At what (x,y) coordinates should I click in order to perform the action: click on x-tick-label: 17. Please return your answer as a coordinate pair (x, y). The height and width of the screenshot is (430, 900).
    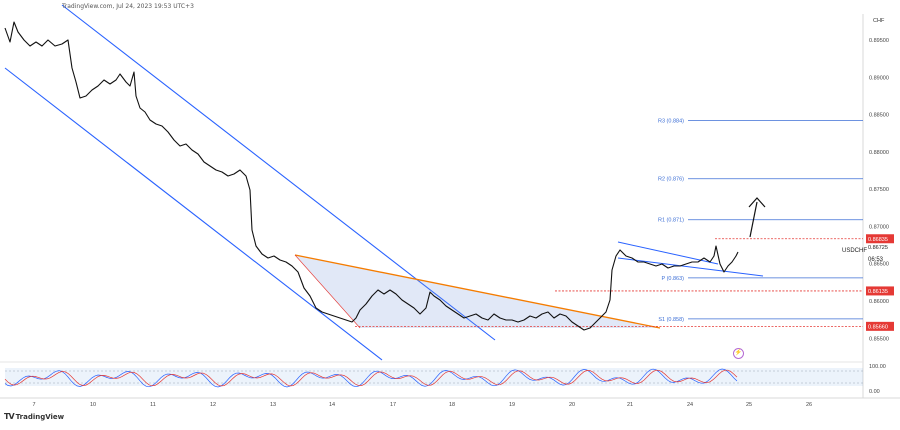
    Looking at the image, I should click on (393, 405).